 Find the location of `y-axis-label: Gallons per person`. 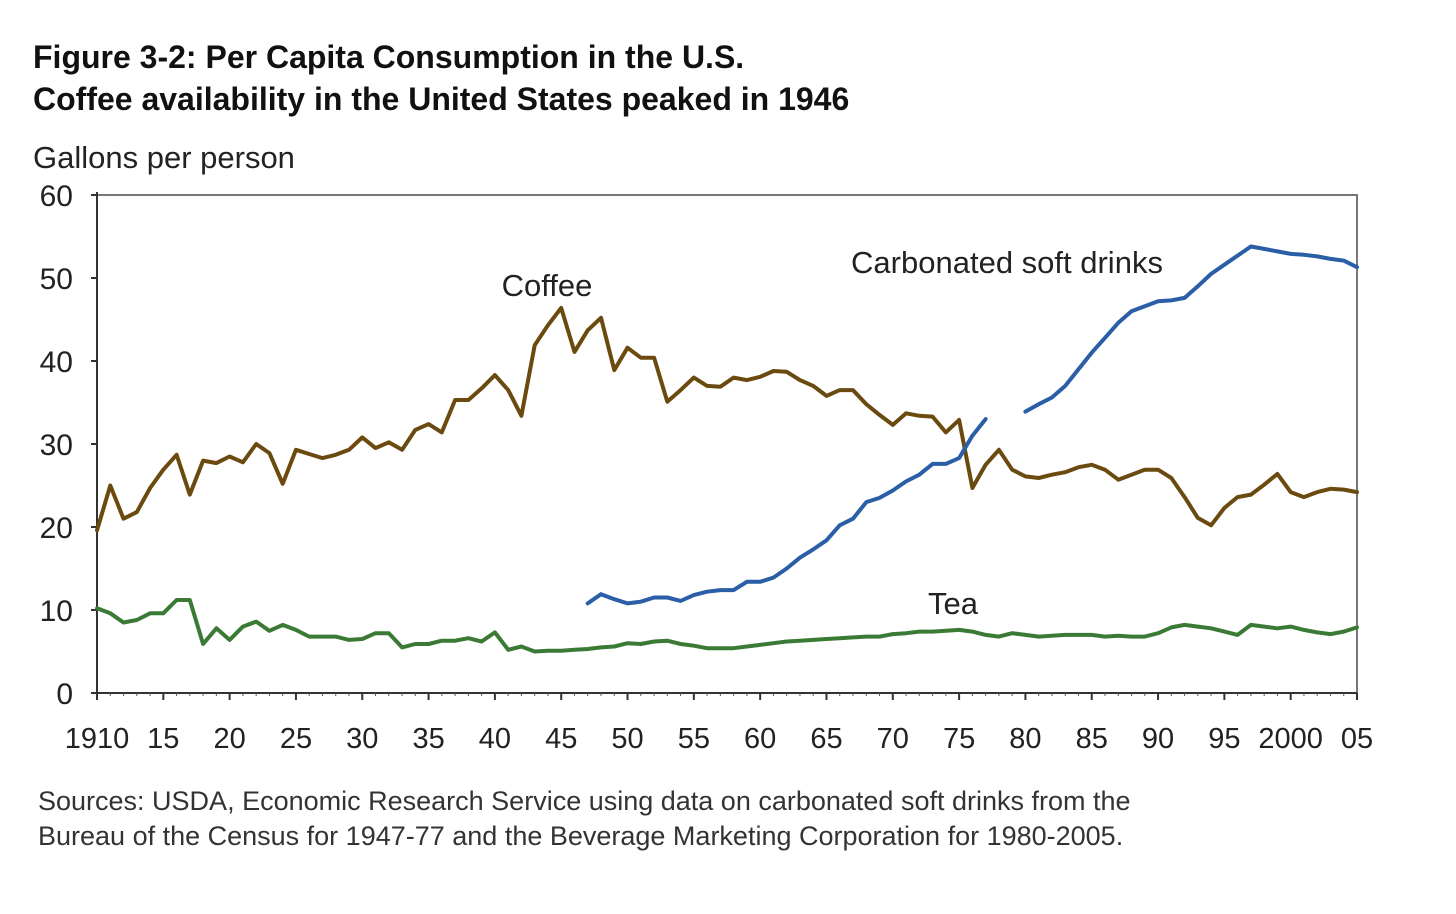

y-axis-label: Gallons per person is located at coordinates (164, 157).